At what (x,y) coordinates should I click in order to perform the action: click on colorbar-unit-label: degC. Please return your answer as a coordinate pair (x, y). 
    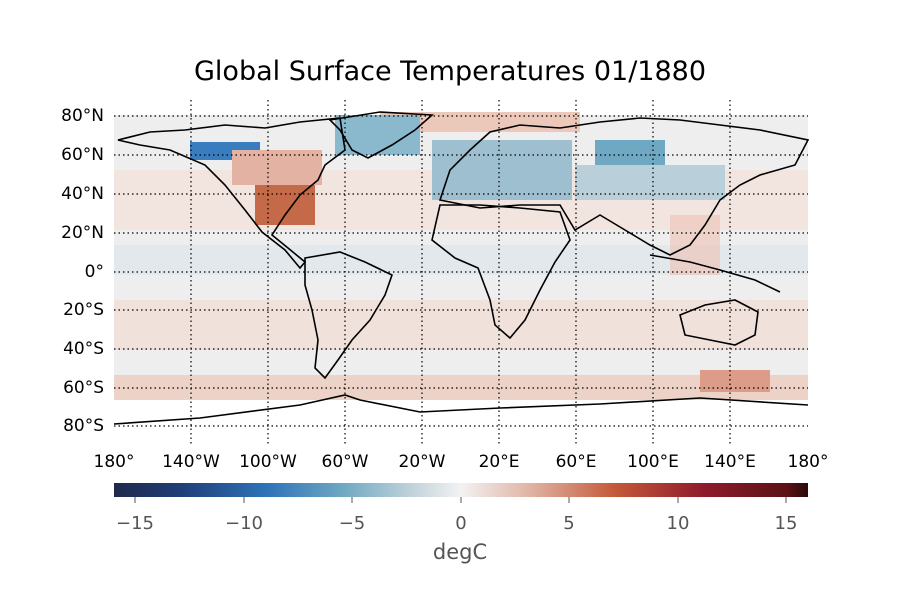
    Looking at the image, I should click on (460, 552).